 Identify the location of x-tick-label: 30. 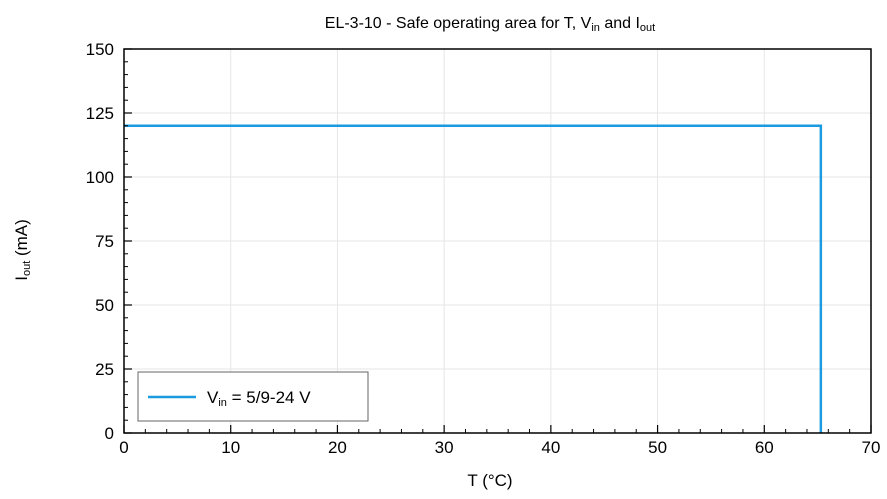
(444, 447).